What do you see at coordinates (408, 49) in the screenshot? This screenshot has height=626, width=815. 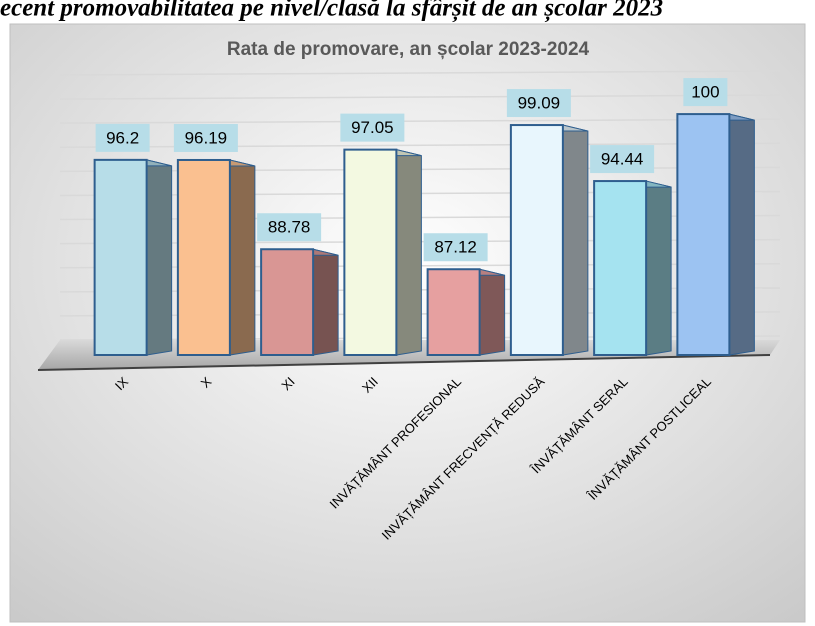 I see `chart-title: Rata de promovare, an școlar 2023-2024` at bounding box center [408, 49].